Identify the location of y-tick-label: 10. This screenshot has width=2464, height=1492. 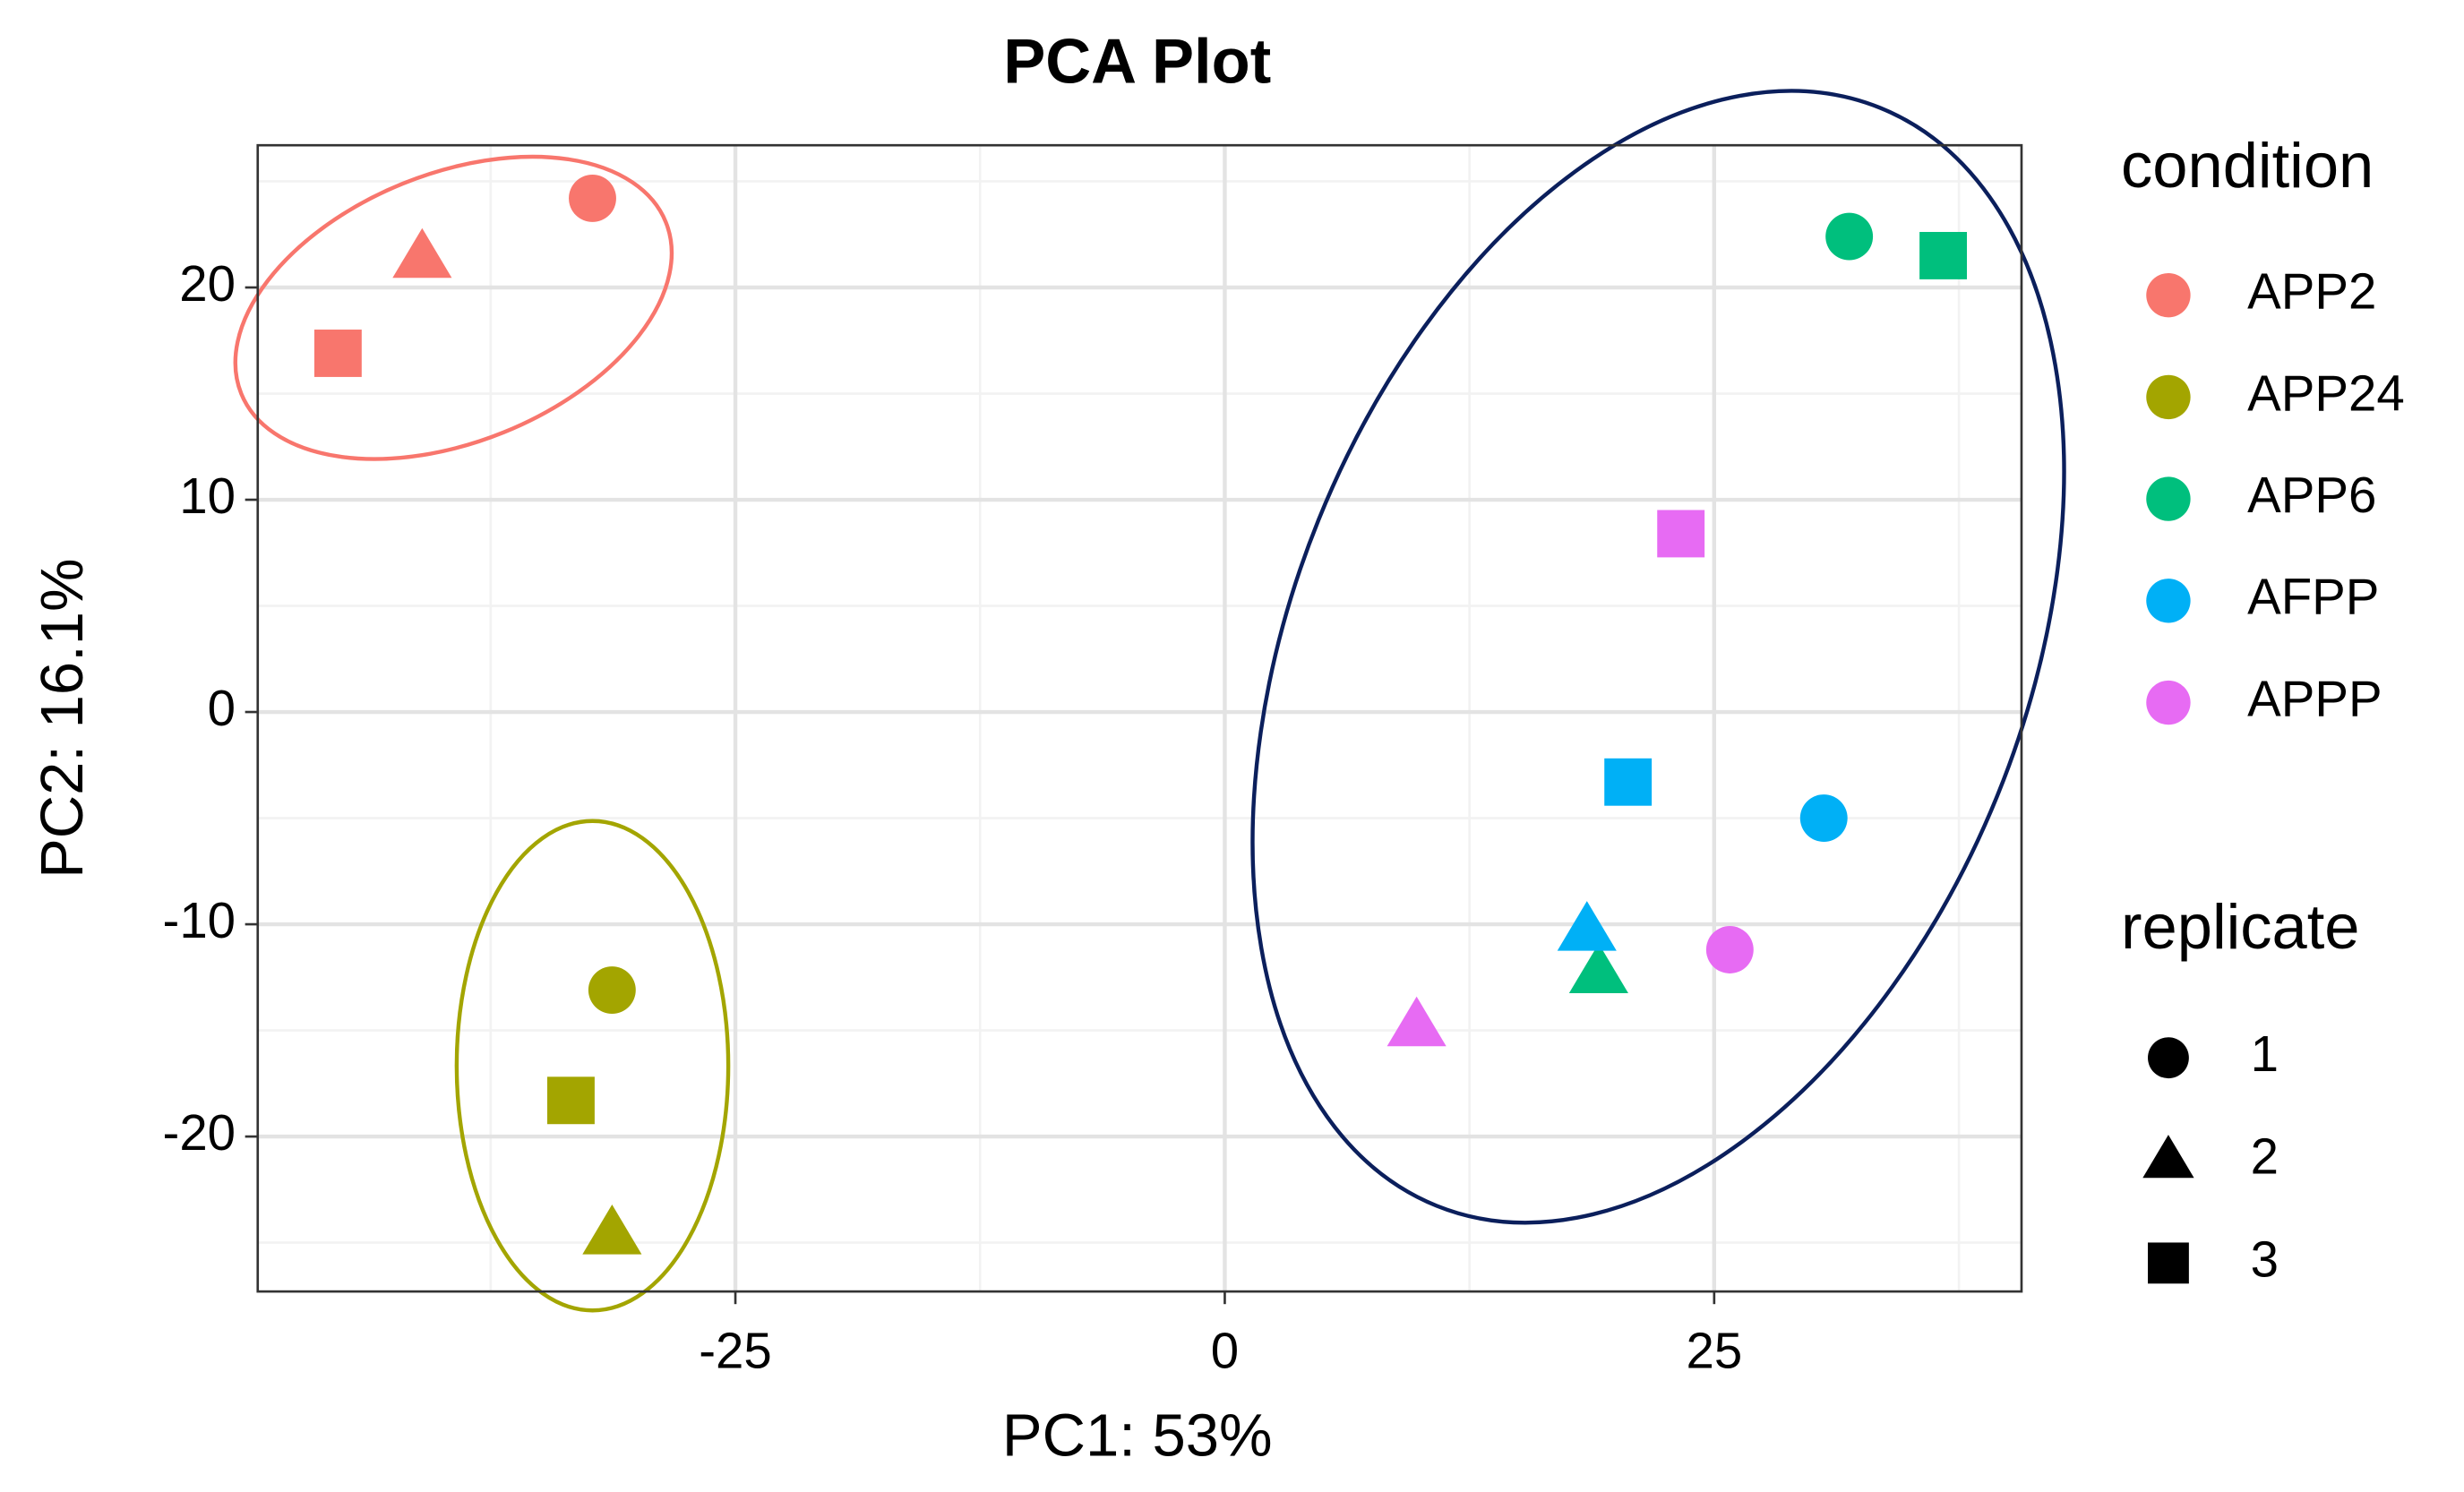
(207, 496).